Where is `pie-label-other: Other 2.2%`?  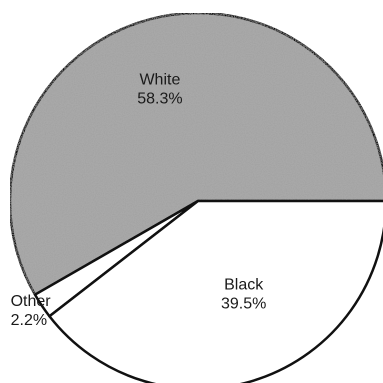 pie-label-other: Other 2.2% is located at coordinates (31, 311).